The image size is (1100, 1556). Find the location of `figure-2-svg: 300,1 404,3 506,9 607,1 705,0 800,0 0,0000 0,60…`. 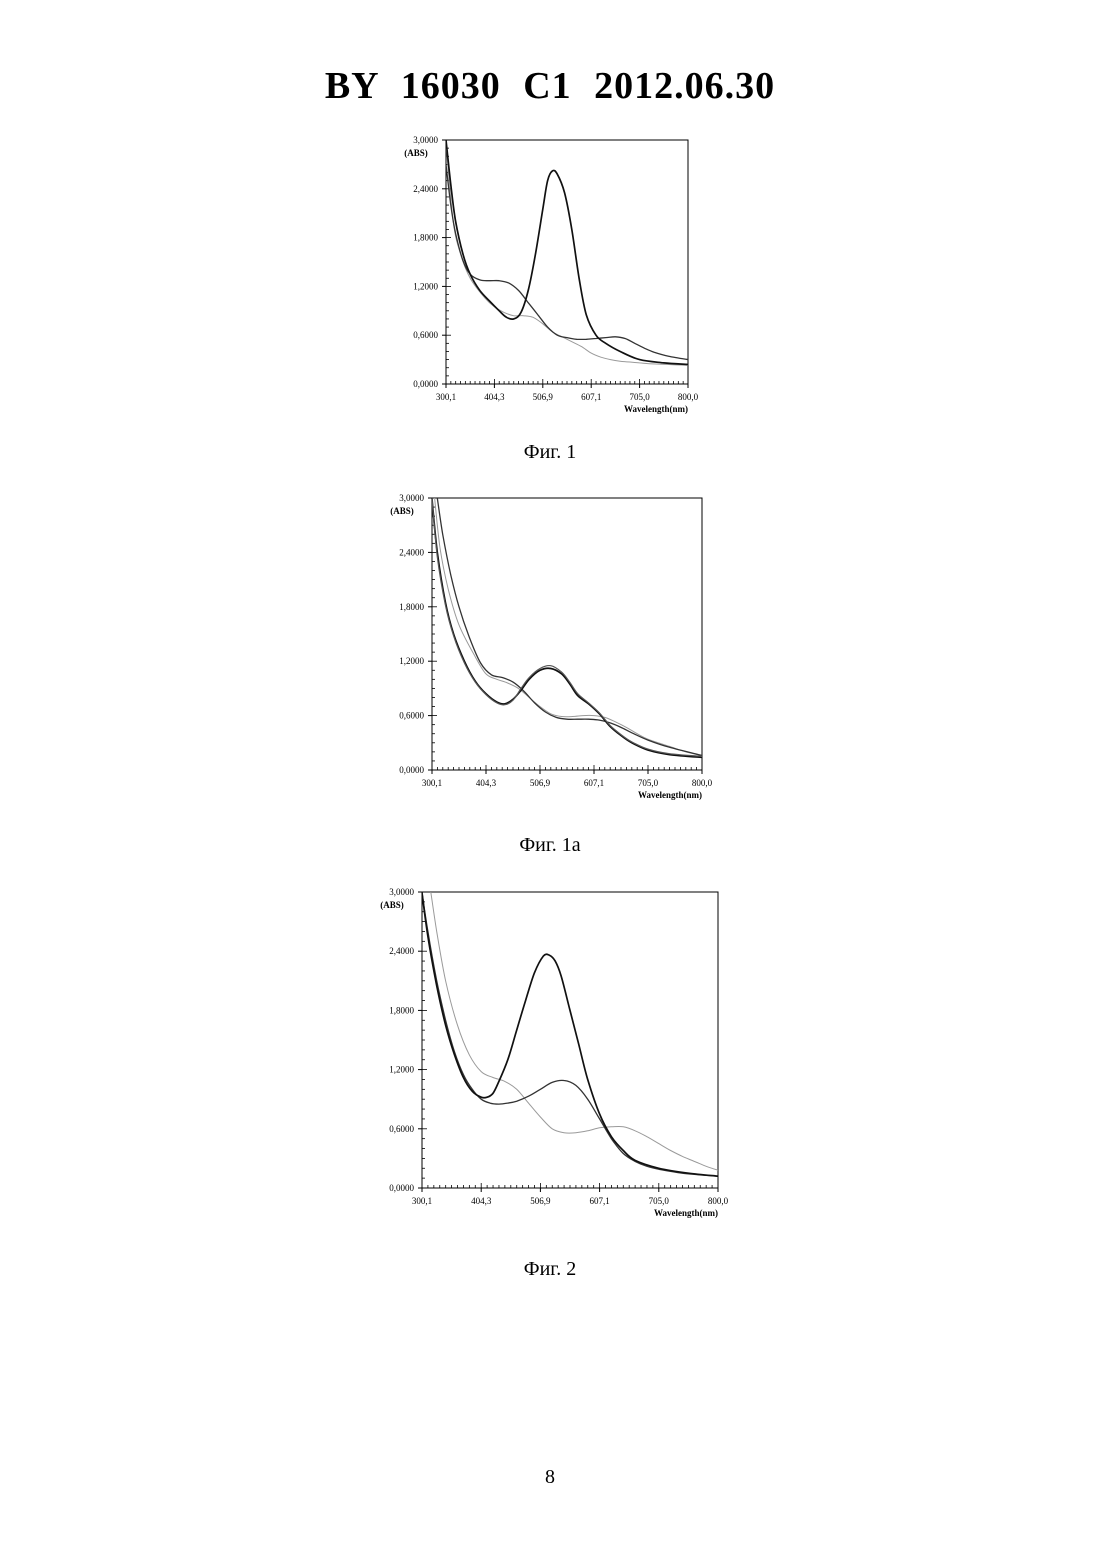

figure-2-svg: 300,1 404,3 506,9 607,1 705,0 800,0 0,0000 0,60… is located at coordinates (537, 1055).